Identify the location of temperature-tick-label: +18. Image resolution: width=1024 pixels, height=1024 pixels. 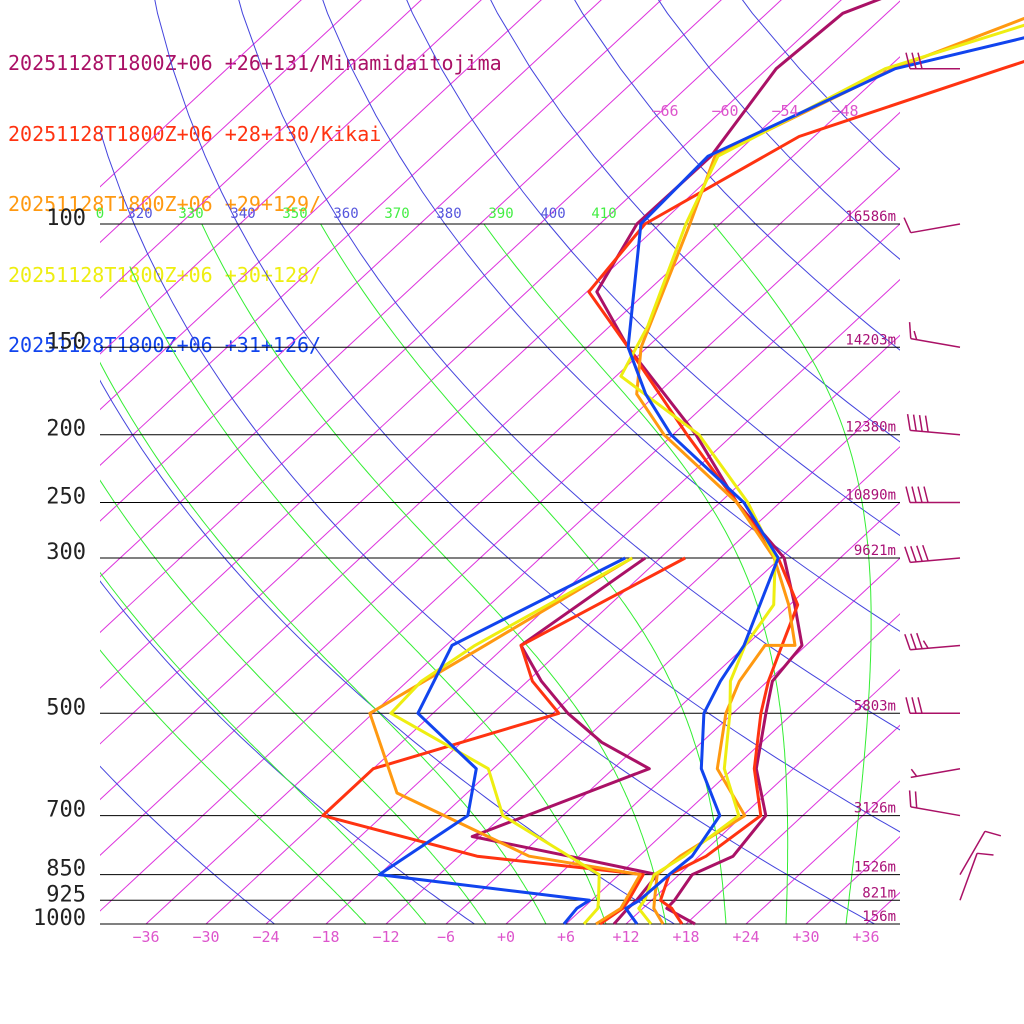
(685, 937).